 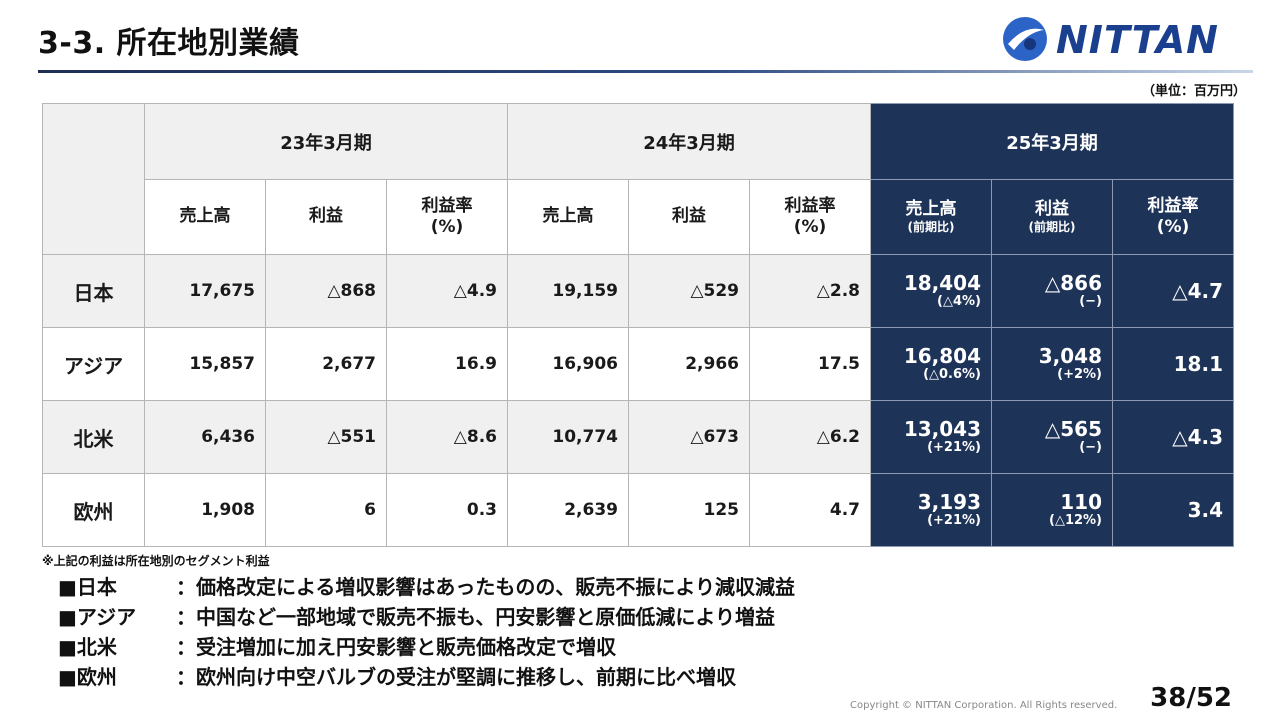 What do you see at coordinates (326, 291) in the screenshot?
I see `profit-cell: △868` at bounding box center [326, 291].